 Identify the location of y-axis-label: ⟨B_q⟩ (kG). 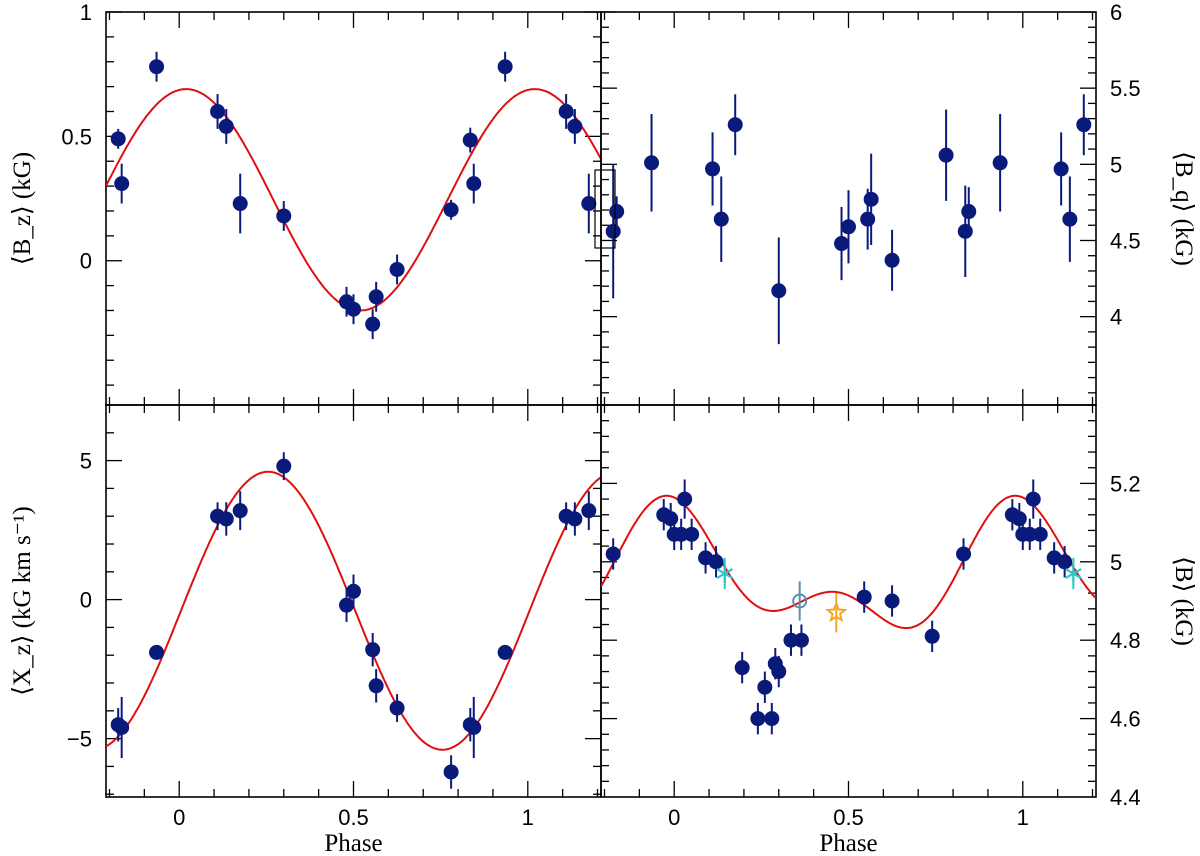
(1183, 208).